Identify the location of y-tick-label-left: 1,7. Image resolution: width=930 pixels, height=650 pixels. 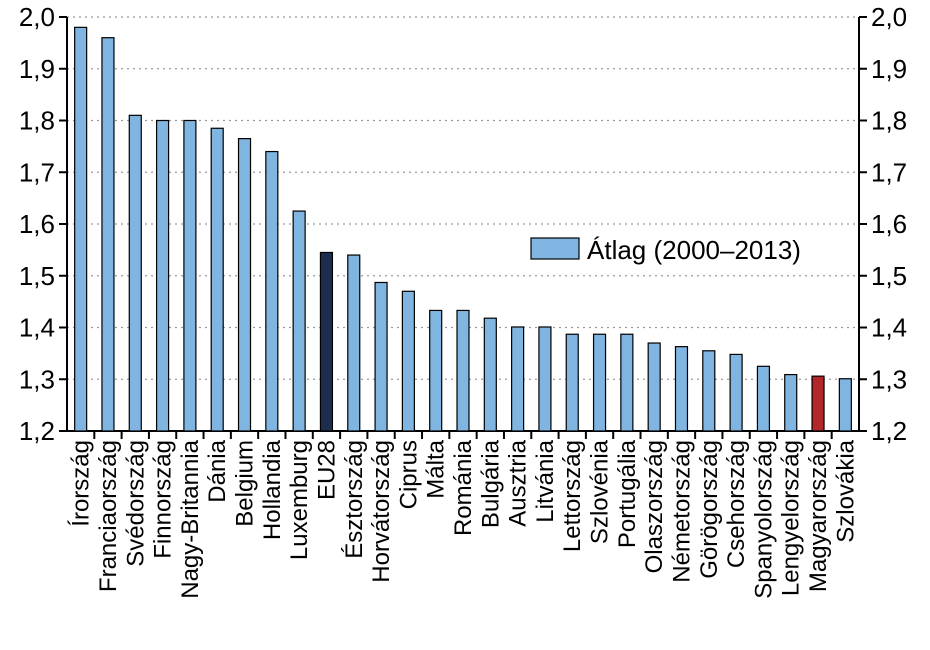
(37, 172).